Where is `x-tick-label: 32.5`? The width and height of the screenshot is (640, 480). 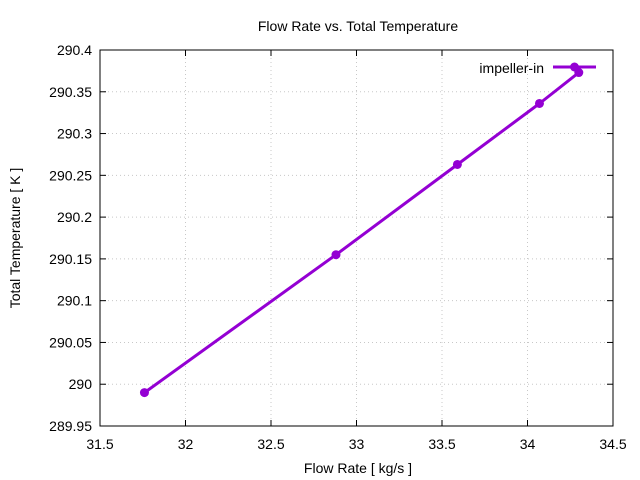 x-tick-label: 32.5 is located at coordinates (270, 444).